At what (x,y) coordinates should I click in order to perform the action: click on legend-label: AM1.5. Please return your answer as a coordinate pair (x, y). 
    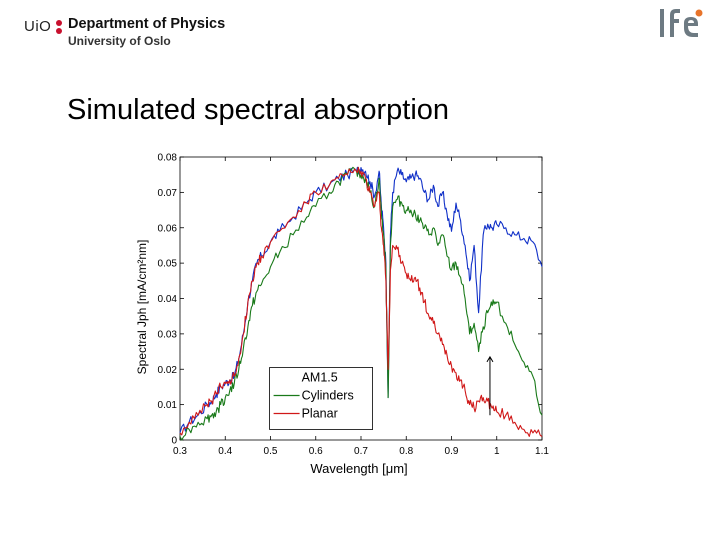
    Looking at the image, I should click on (320, 377).